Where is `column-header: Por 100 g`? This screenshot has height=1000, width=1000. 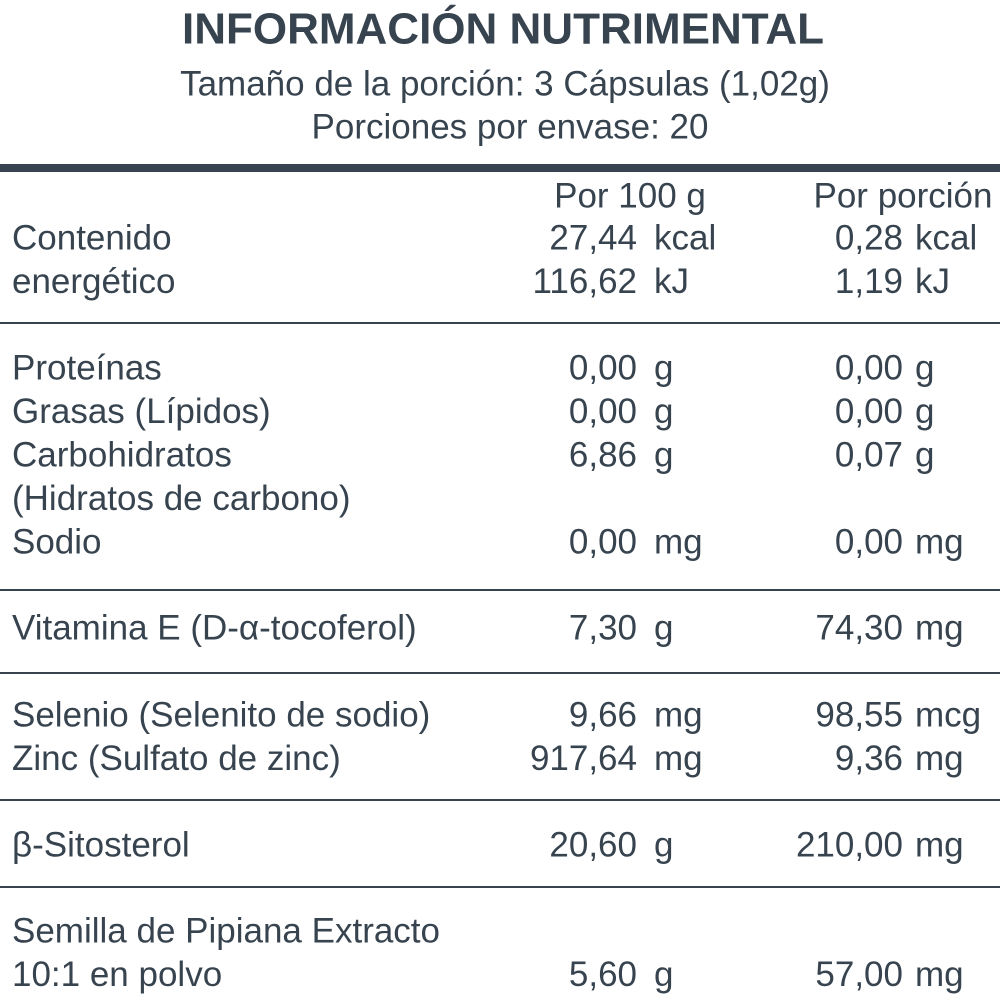
column-header: Por 100 g is located at coordinates (630, 195).